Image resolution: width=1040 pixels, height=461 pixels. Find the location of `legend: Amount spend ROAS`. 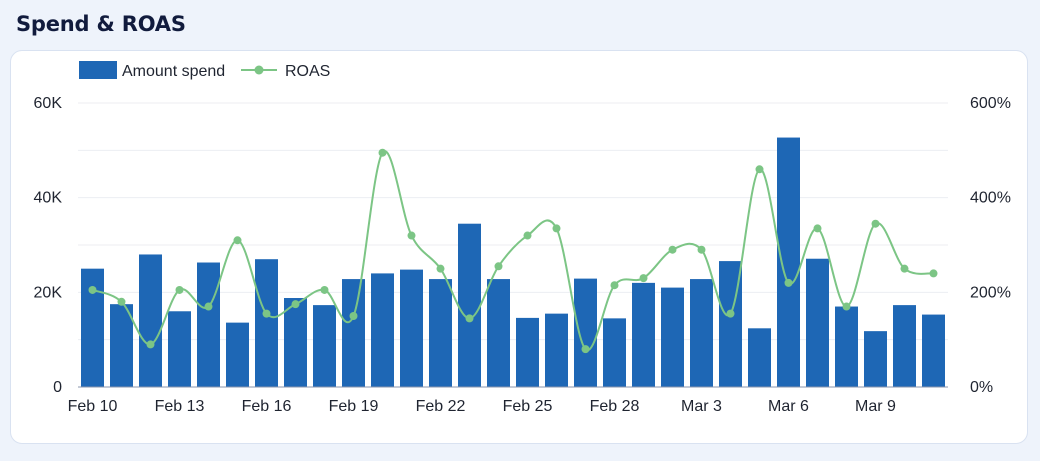

legend: Amount spend ROAS is located at coordinates (204, 70).